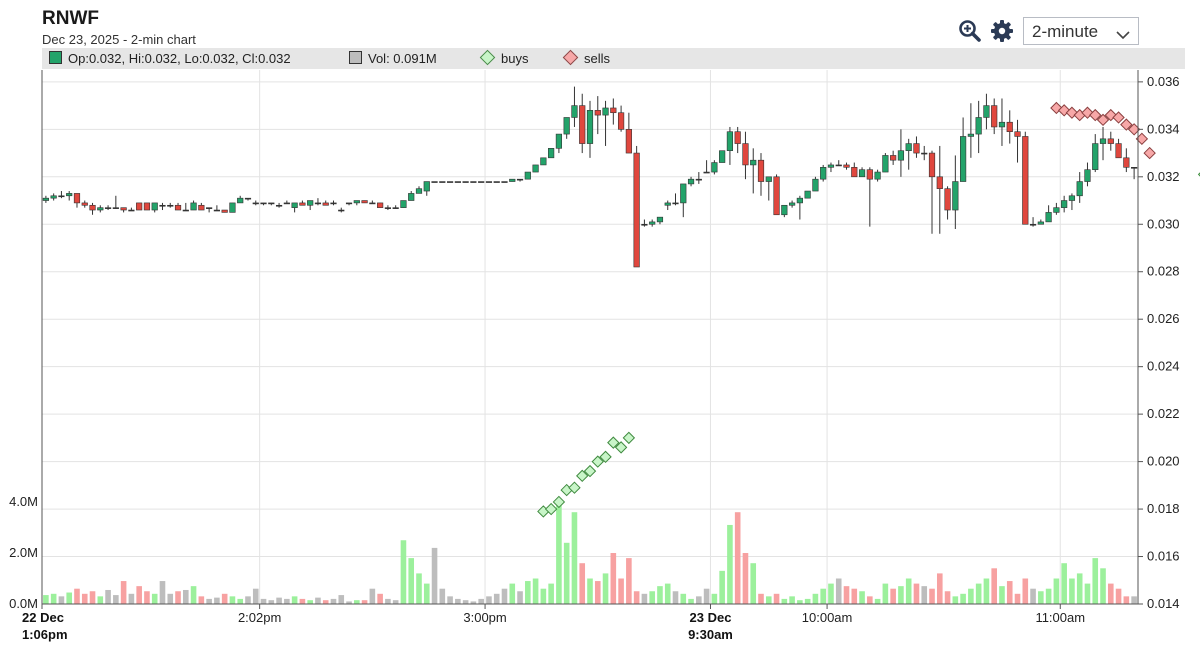 The width and height of the screenshot is (1200, 645). Describe the element at coordinates (970, 31) in the screenshot. I see `zoom-in-icon` at that location.